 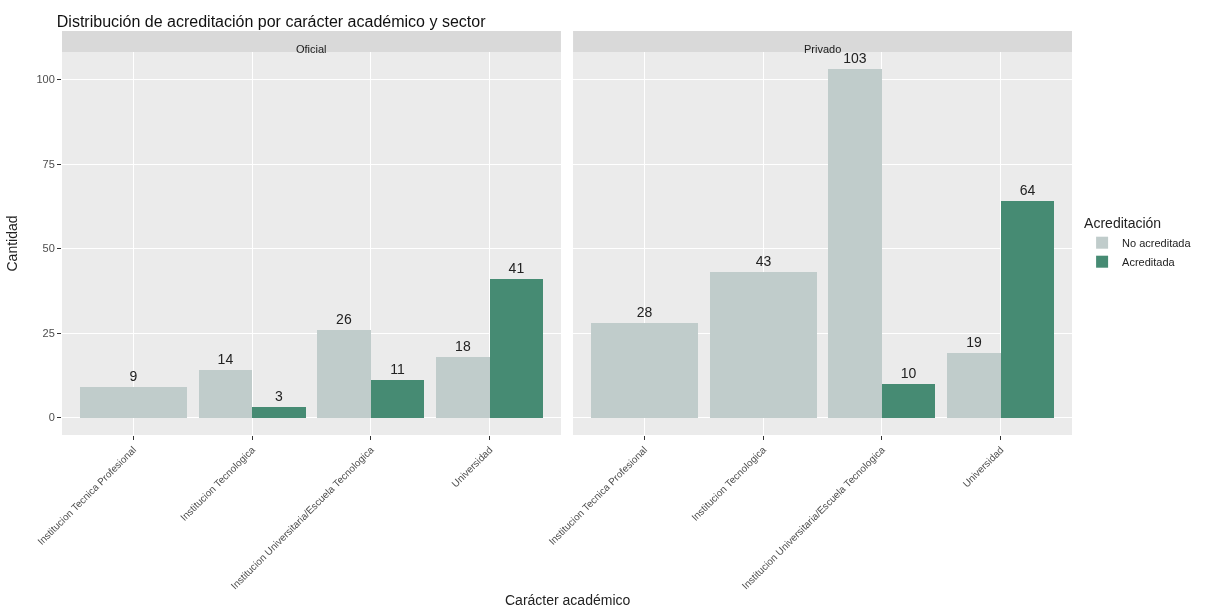 What do you see at coordinates (1149, 261) in the screenshot?
I see `legend-label: Acreditada` at bounding box center [1149, 261].